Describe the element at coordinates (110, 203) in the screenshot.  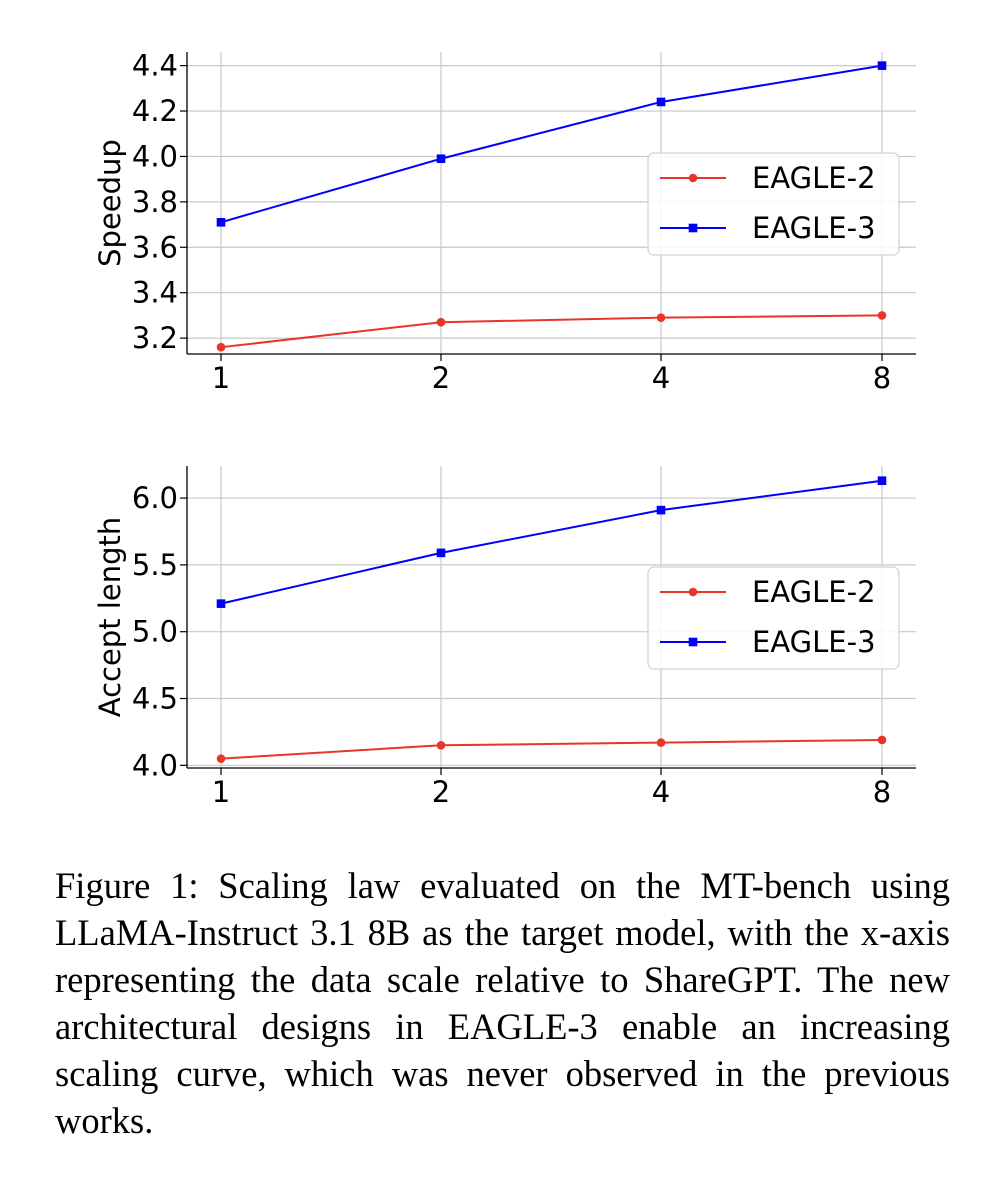
I see `y-axis-label: Speedup` at that location.